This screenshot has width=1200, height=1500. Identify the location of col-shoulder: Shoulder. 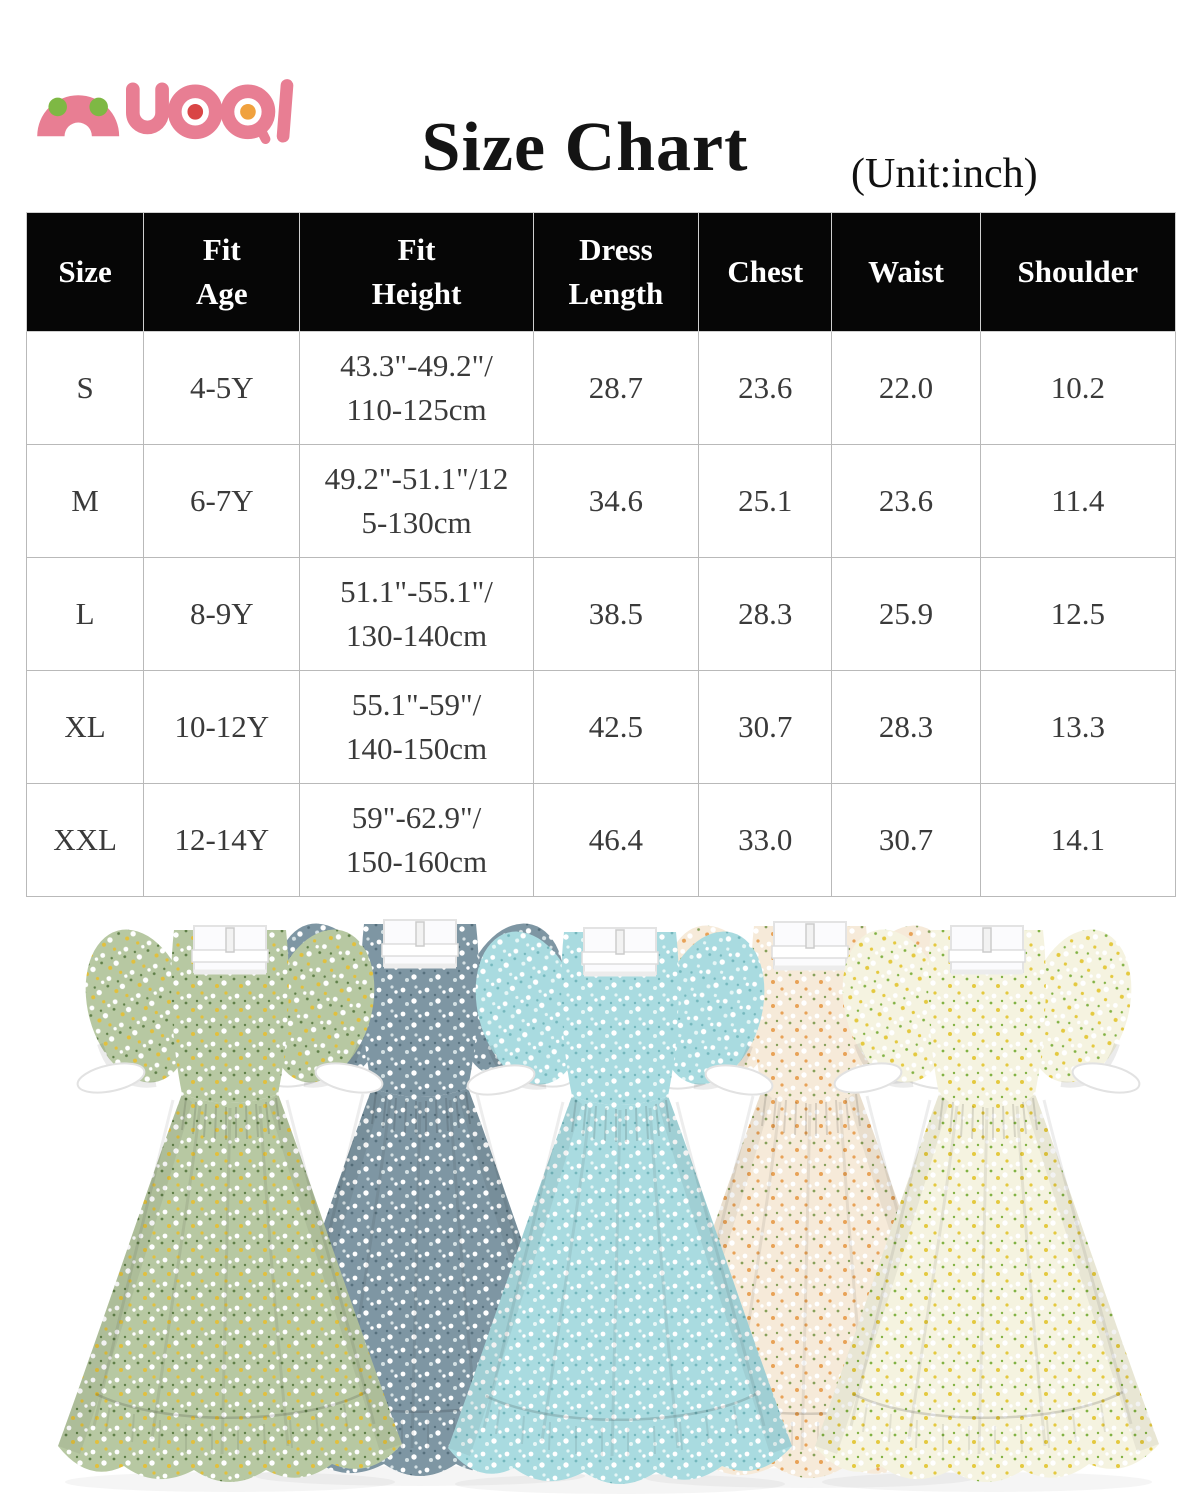
(1078, 272).